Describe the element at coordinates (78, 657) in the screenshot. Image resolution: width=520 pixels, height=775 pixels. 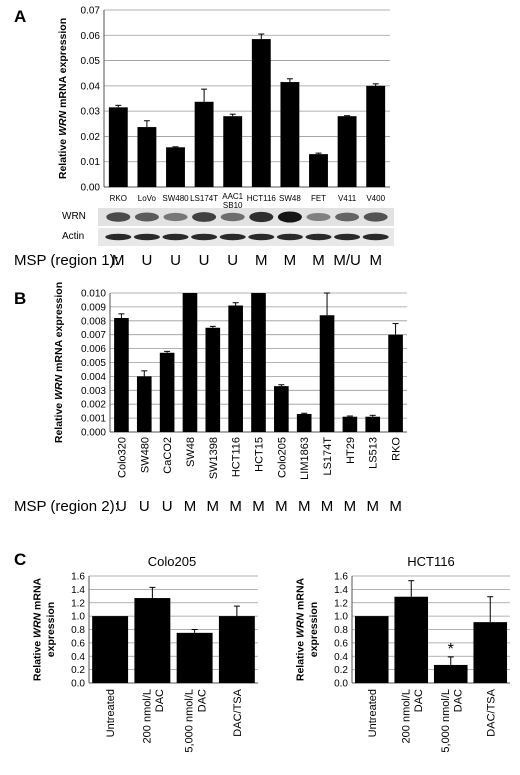
I see `chart-c-colo205-ytick-label: 0.4` at that location.